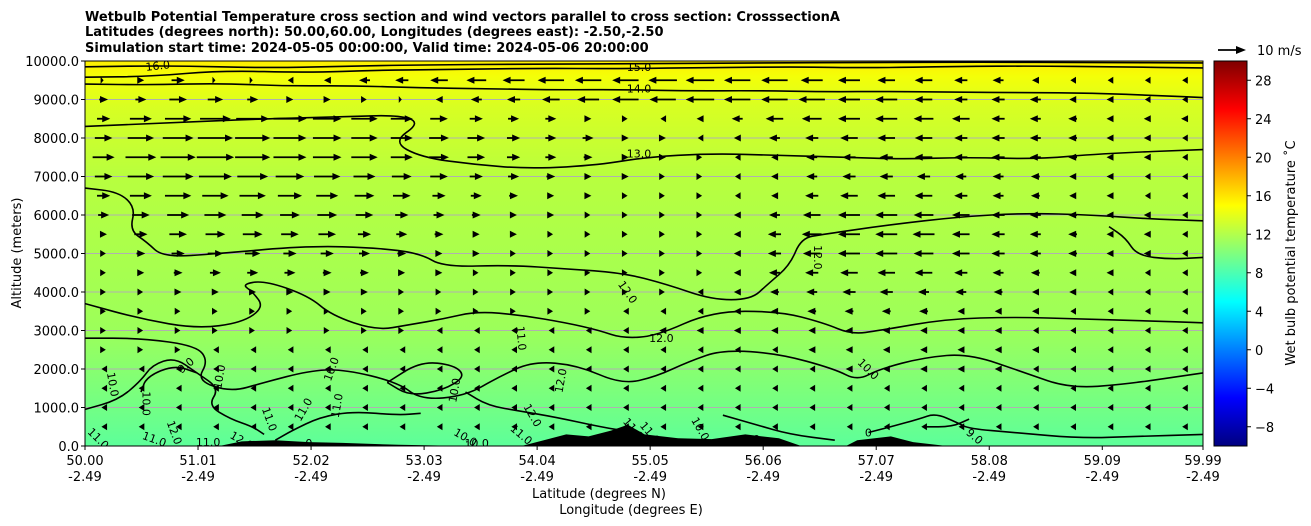 This screenshot has height=526, width=1311. I want to click on contour-line-12.0-6, so click(644, 310).